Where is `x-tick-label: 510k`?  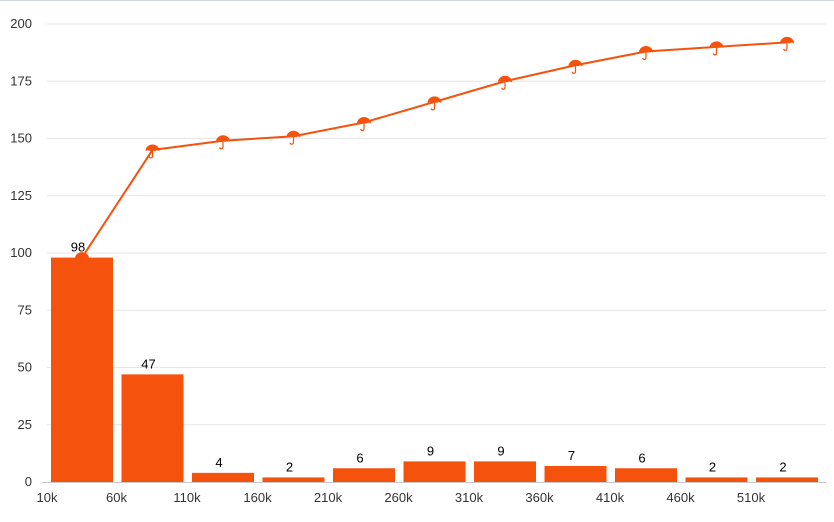 x-tick-label: 510k is located at coordinates (751, 497).